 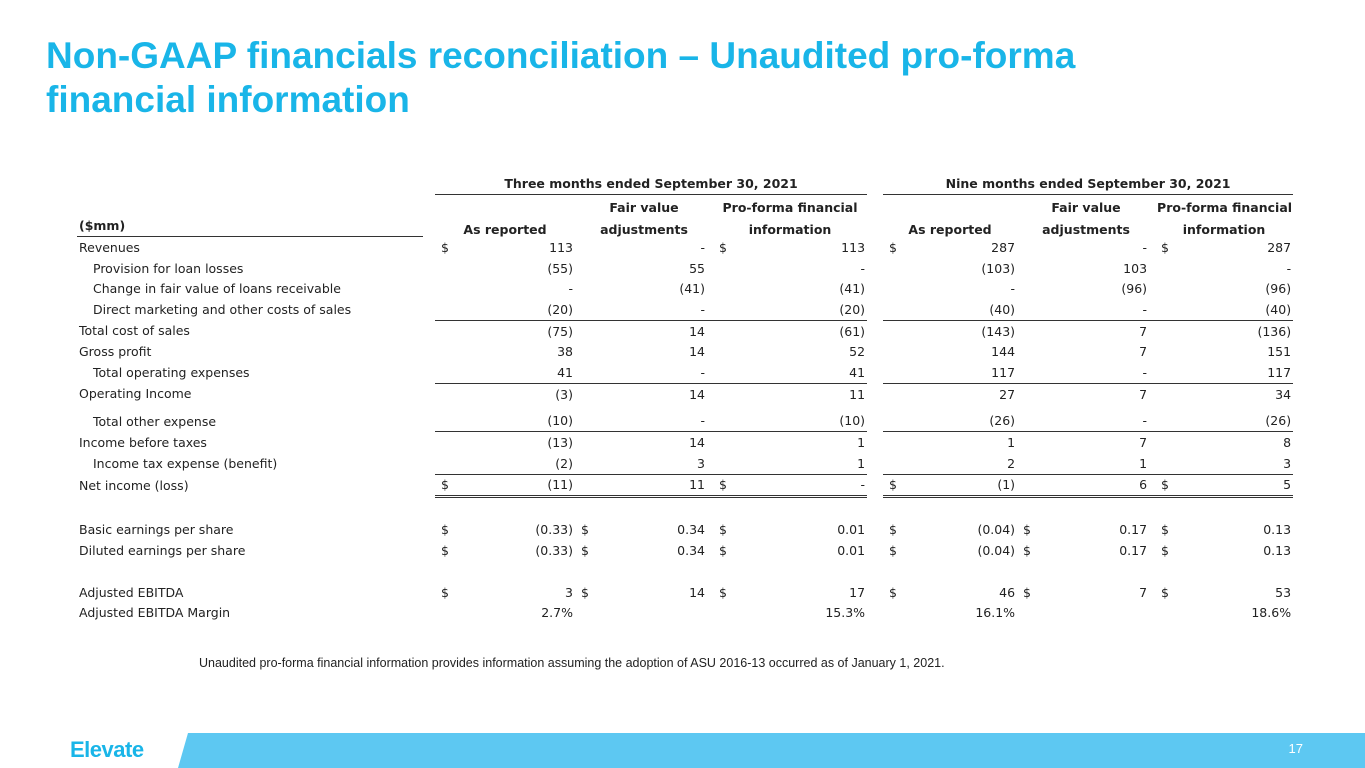 I want to click on value-cell: 287, so click(x=1003, y=247).